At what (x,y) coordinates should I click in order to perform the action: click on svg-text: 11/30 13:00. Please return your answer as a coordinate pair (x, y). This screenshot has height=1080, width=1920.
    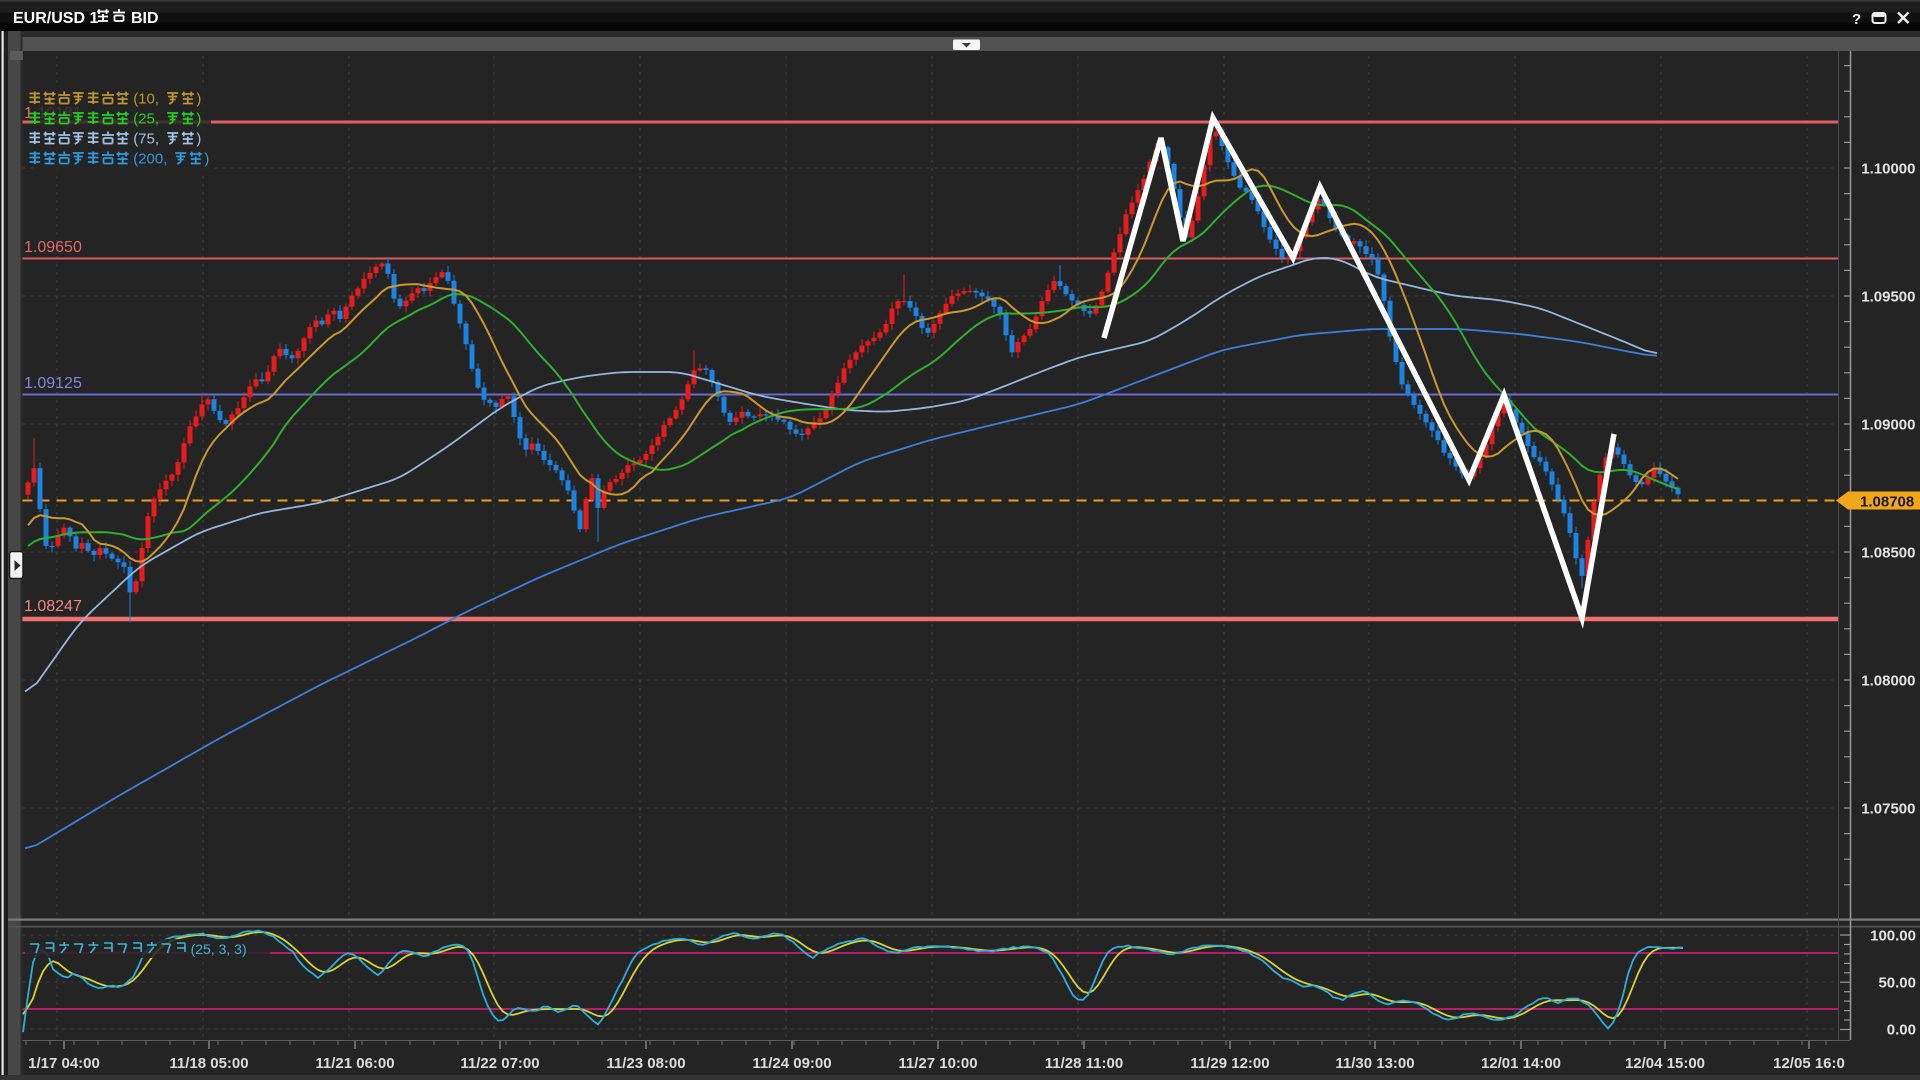
    Looking at the image, I should click on (1374, 1063).